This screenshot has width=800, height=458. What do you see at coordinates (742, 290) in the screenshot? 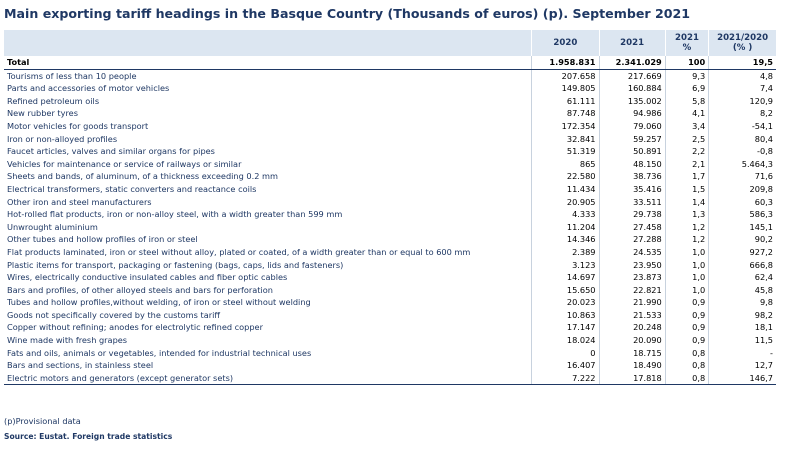
I see `row-change: 45,8` at bounding box center [742, 290].